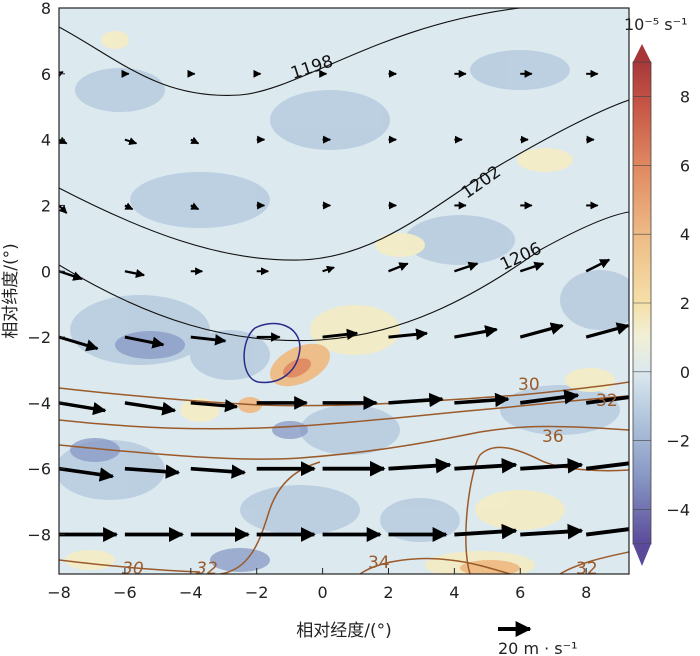 The height and width of the screenshot is (656, 700). What do you see at coordinates (656, 24) in the screenshot?
I see `colorbar-unit: 10⁻⁵ s⁻¹` at bounding box center [656, 24].